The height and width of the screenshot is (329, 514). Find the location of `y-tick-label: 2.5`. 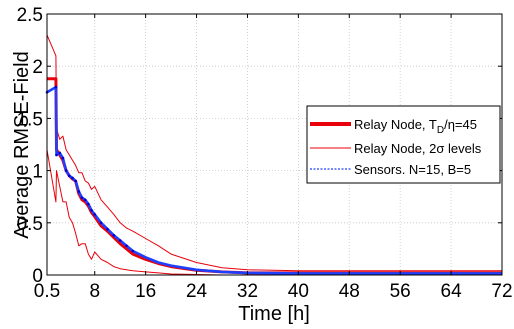

y-tick-label: 2.5 is located at coordinates (30, 15).